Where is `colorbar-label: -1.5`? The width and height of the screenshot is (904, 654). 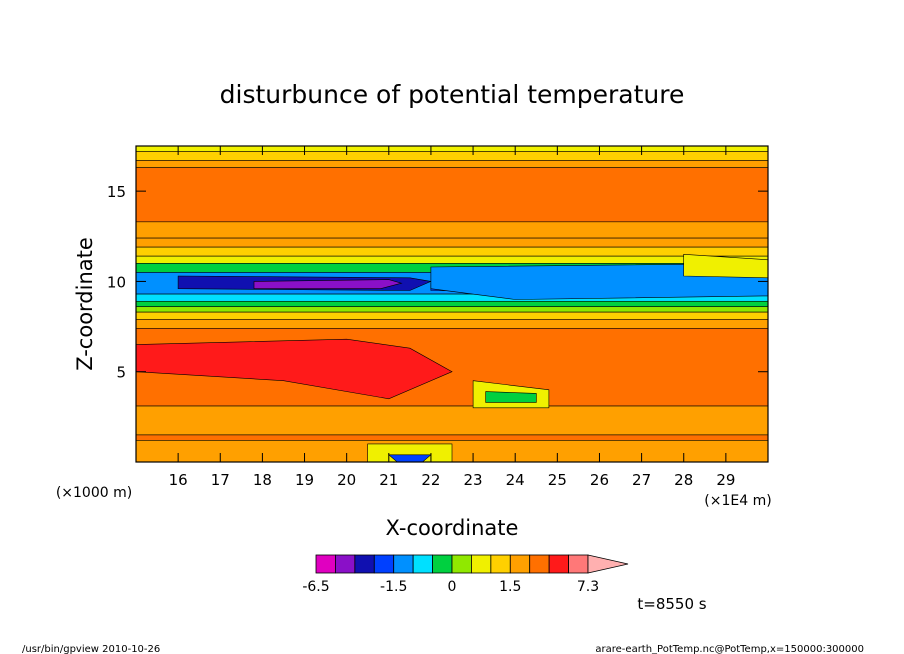
colorbar-label: -1.5 is located at coordinates (393, 587).